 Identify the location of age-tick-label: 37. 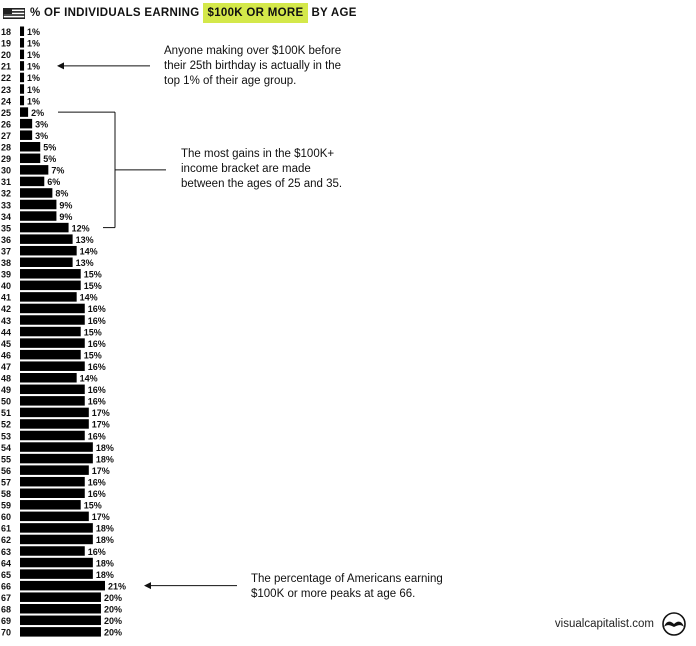
(6, 251).